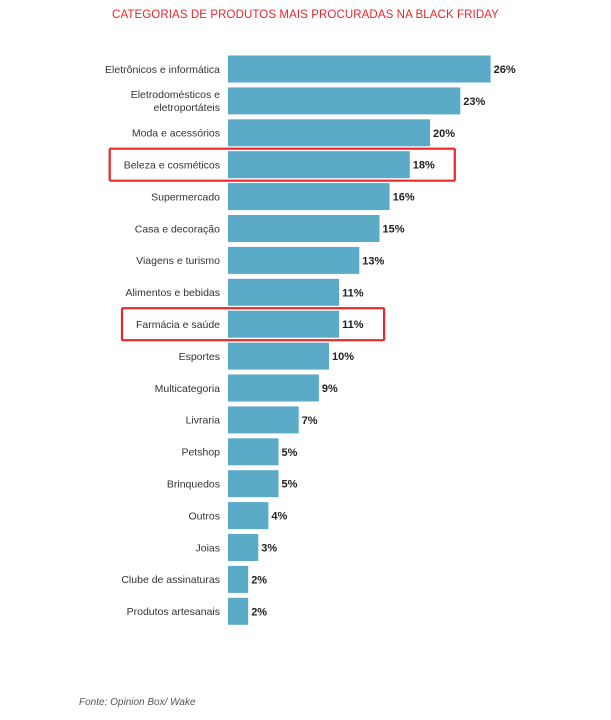  What do you see at coordinates (137, 702) in the screenshot?
I see `source-note: Fonte: Opinion Box/ Wake` at bounding box center [137, 702].